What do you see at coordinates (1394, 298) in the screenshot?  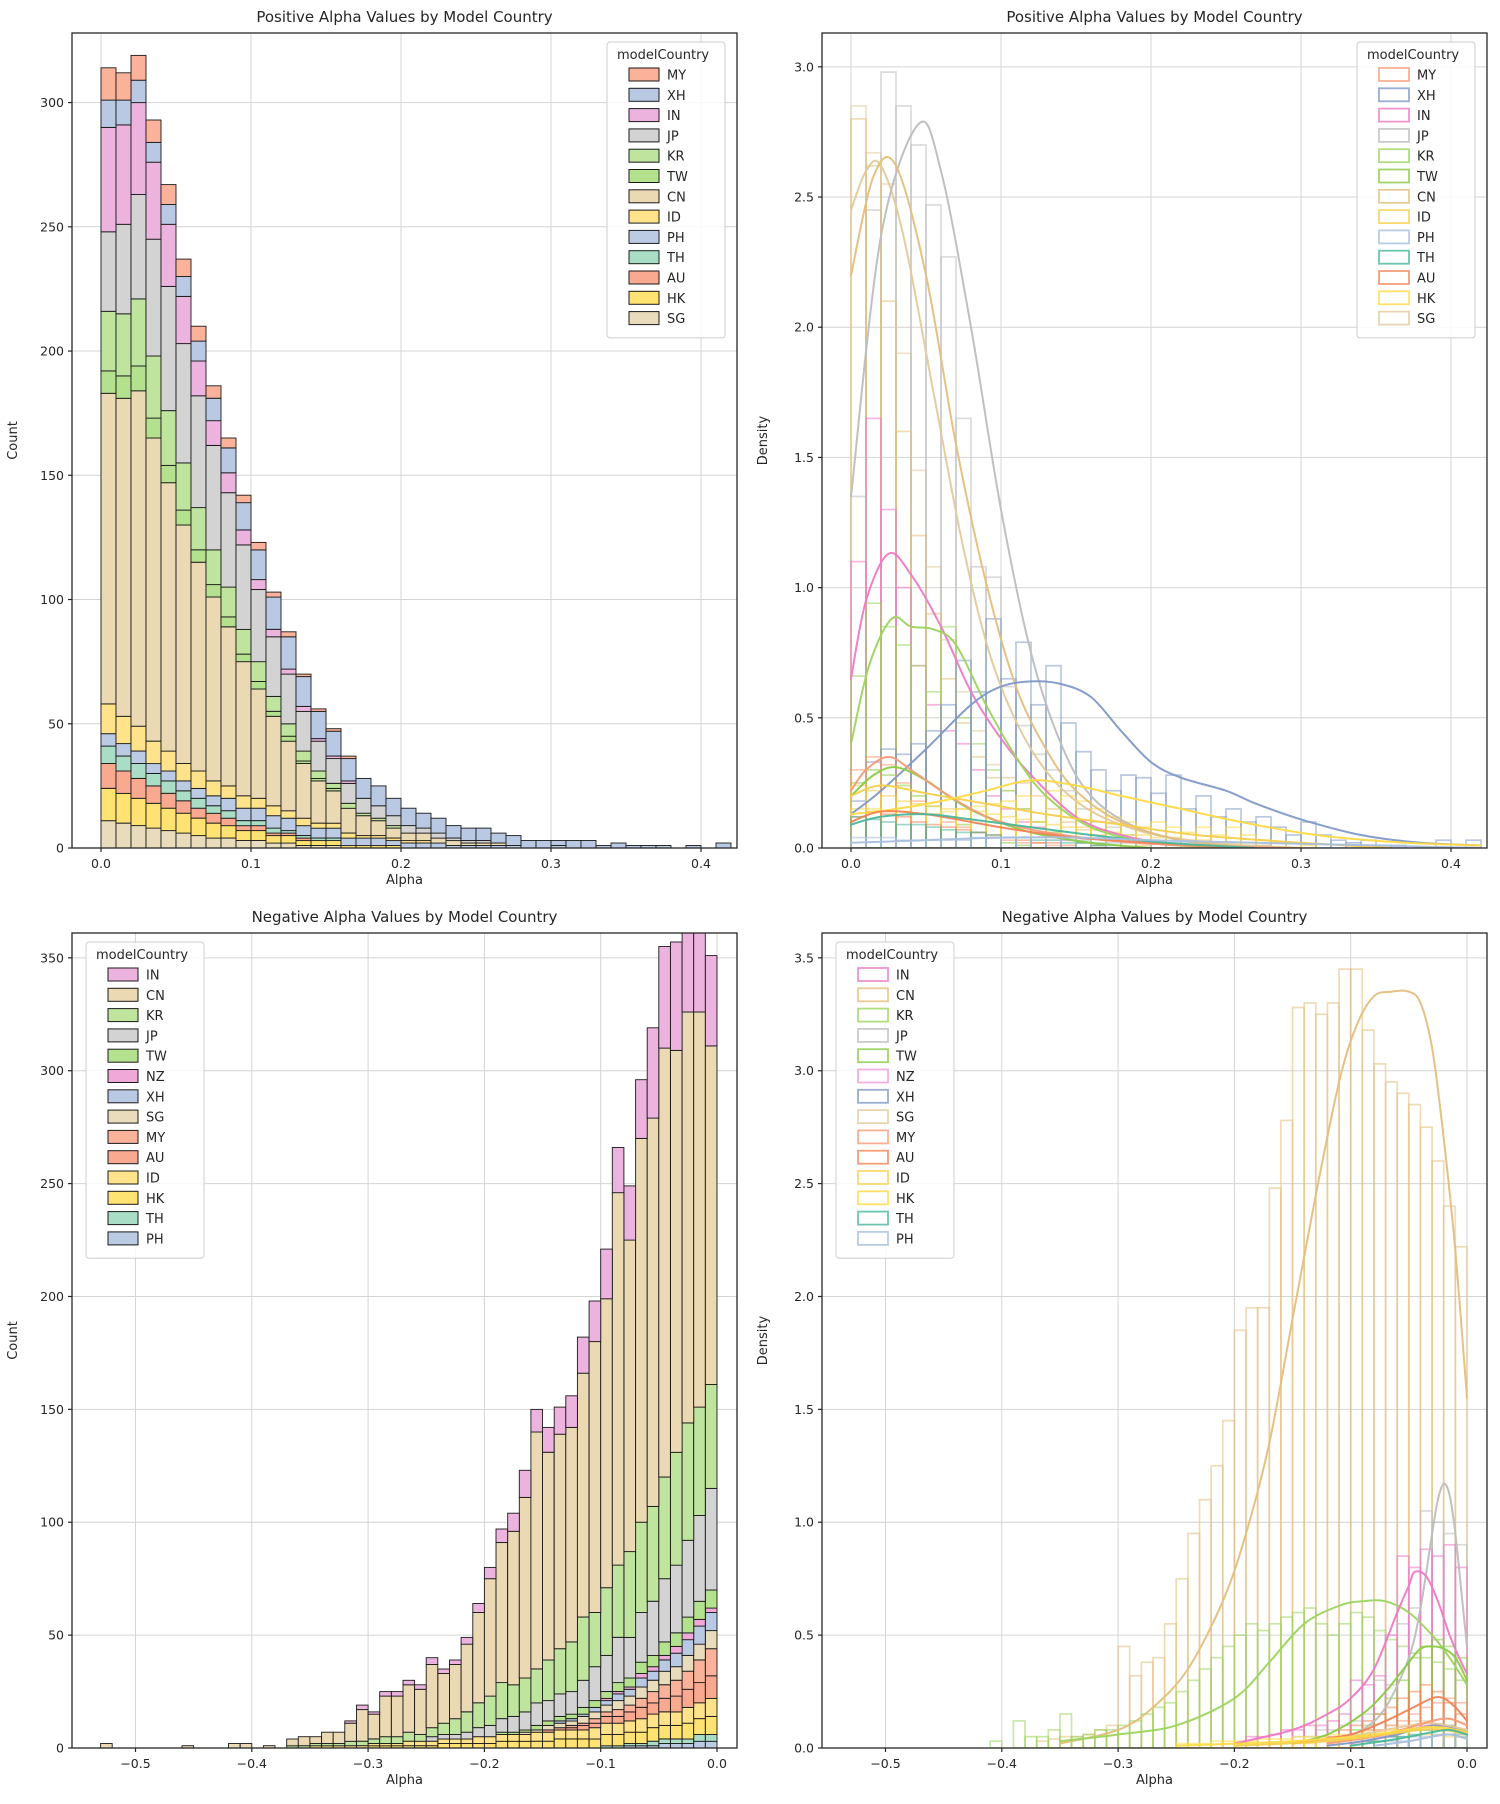 I see `legend-swatch-HK` at bounding box center [1394, 298].